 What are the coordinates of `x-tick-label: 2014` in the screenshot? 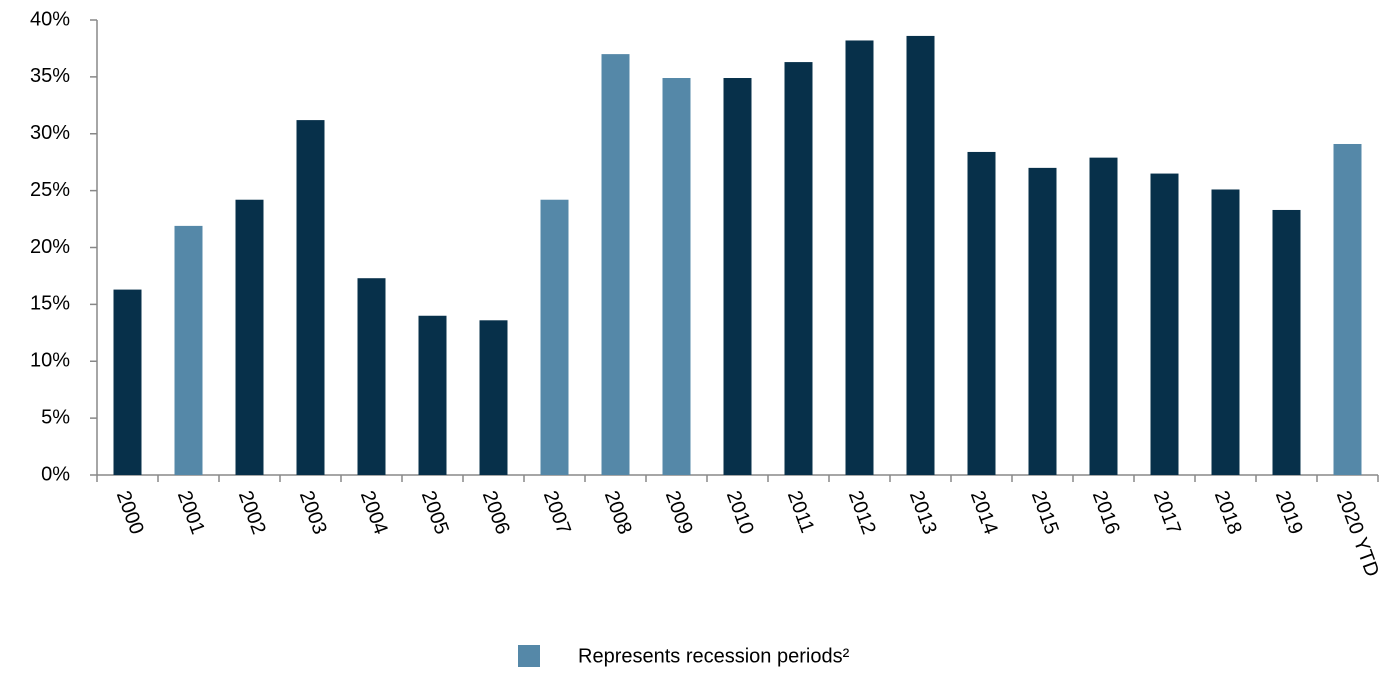 It's located at (984, 512).